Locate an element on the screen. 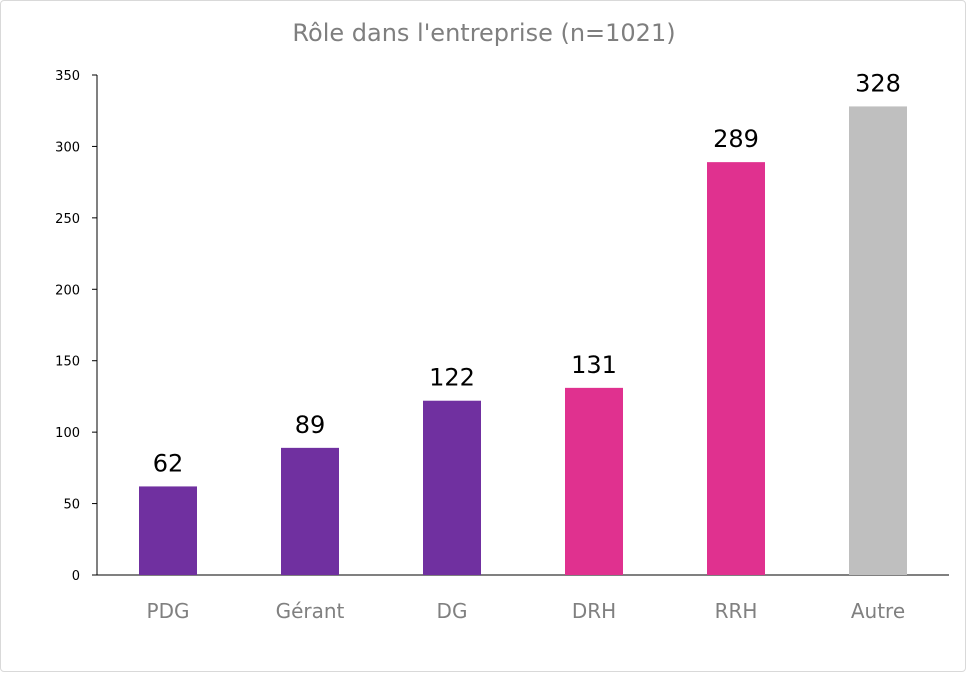 The width and height of the screenshot is (966, 673). y-tick-label: 300 is located at coordinates (67, 147).